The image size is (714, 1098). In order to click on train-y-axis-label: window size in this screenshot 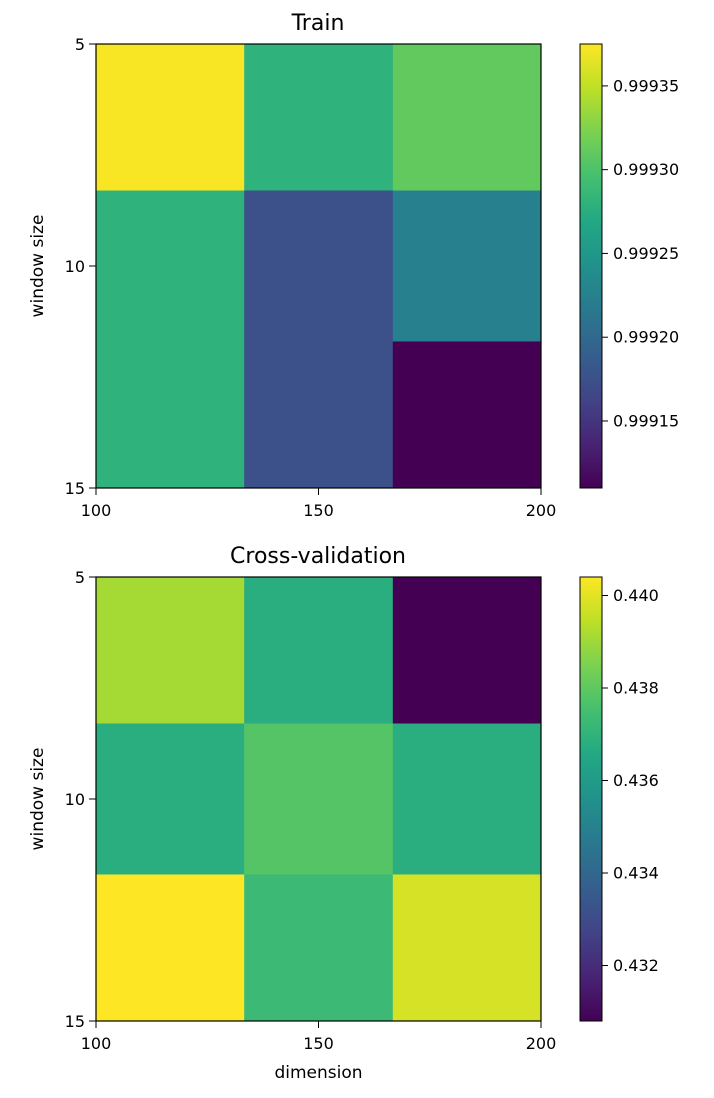, I will do `click(38, 266)`.